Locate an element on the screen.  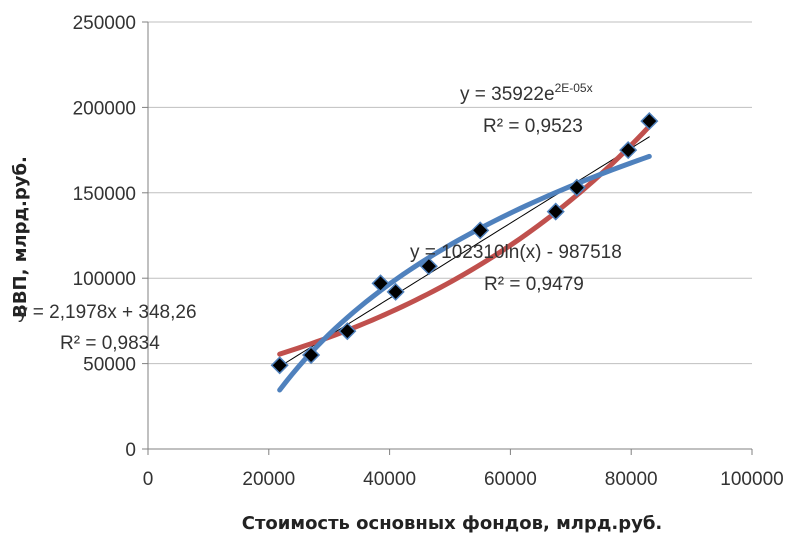
y-tick-label: 200000 is located at coordinates (104, 108).